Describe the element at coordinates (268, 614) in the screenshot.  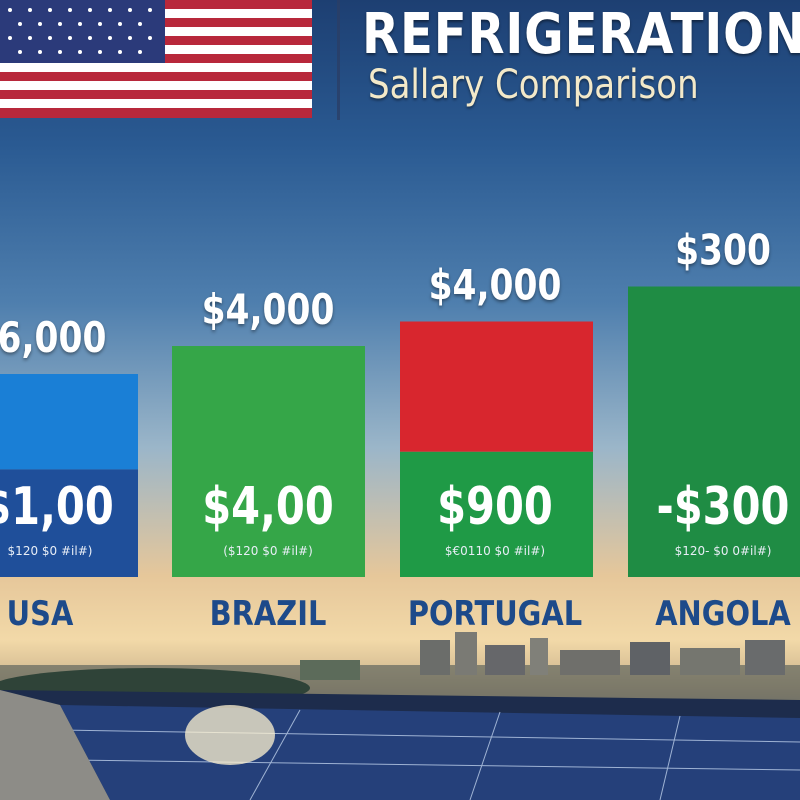
I see `category-label-brazil: BRAZIL` at that location.